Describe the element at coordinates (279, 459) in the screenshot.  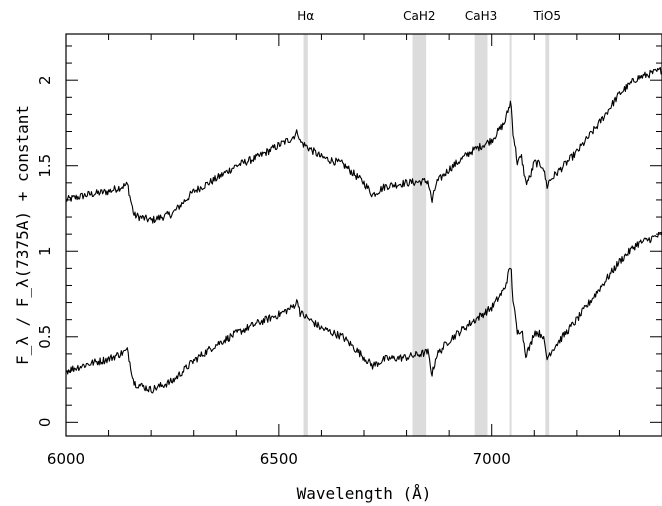
I see `x-tick-label: 6500` at that location.